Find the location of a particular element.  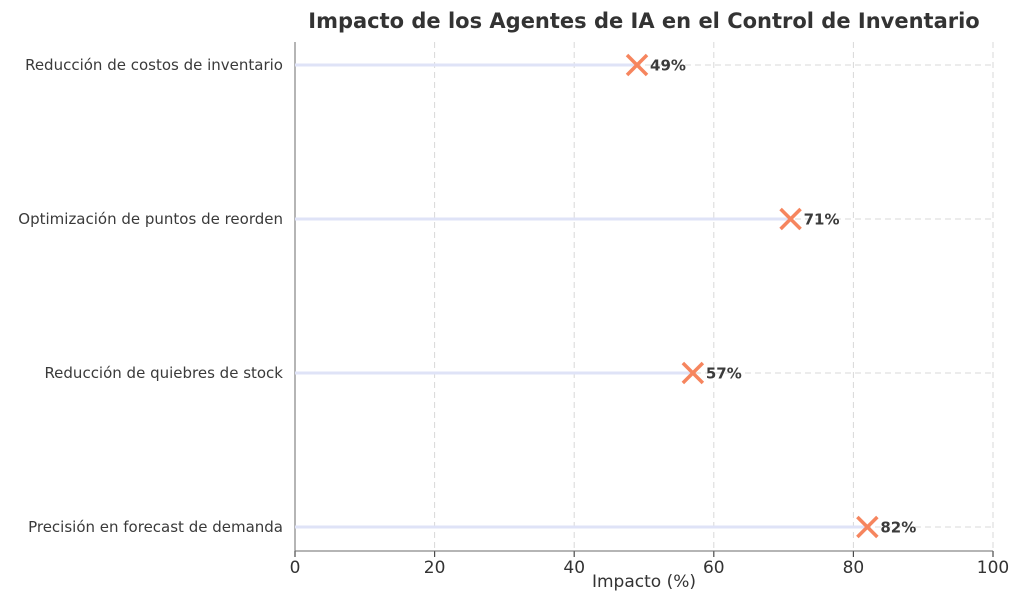

x-tick-label: 20 is located at coordinates (435, 568).